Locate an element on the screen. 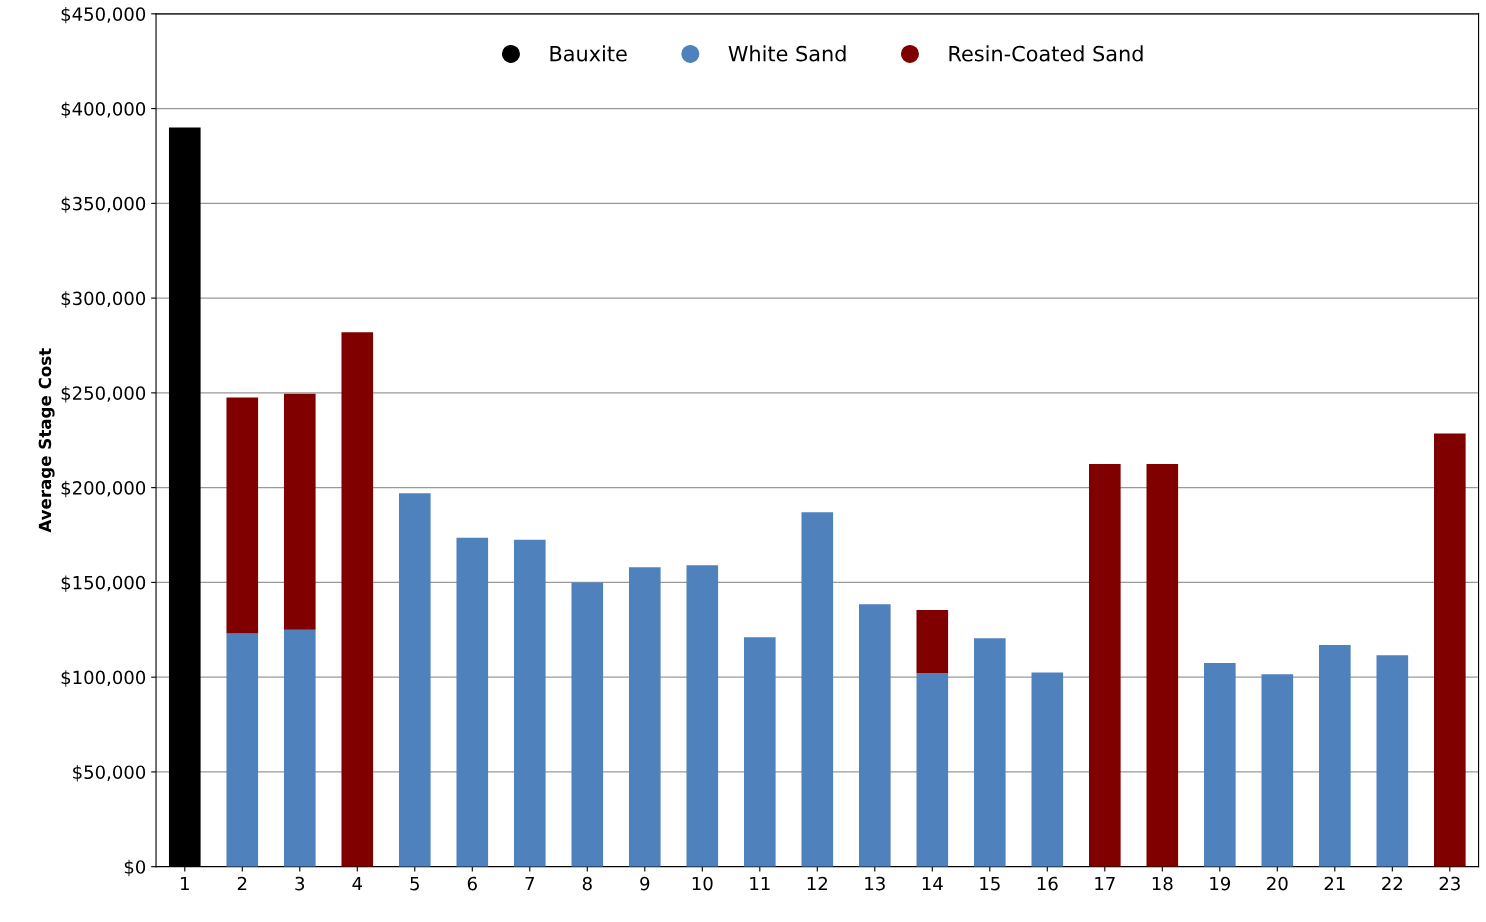 Image resolution: width=1486 pixels, height=922 pixels. x-tick-label: 7 is located at coordinates (529, 883).